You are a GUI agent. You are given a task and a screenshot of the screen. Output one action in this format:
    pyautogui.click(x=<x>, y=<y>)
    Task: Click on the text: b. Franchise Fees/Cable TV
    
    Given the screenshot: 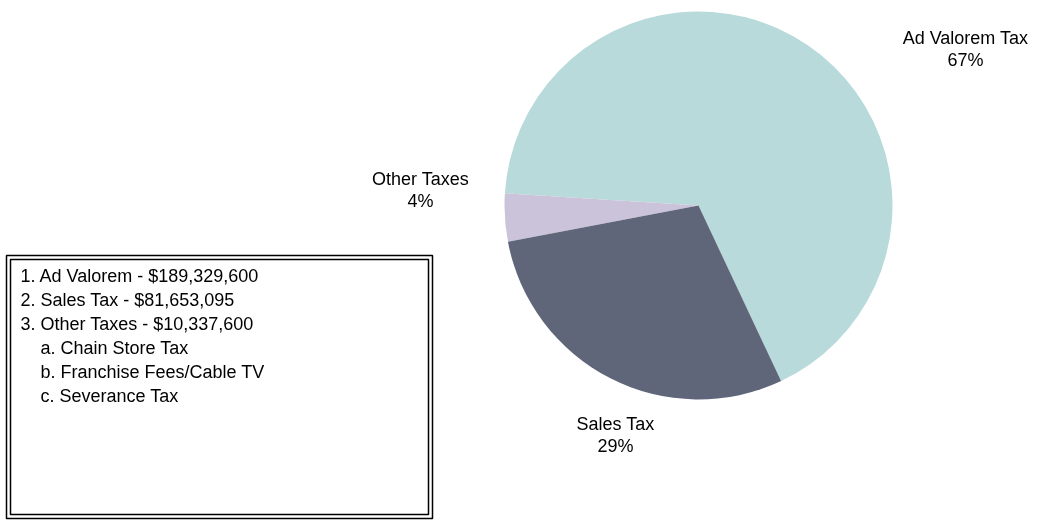 What is the action you would take?
    pyautogui.click(x=152, y=371)
    